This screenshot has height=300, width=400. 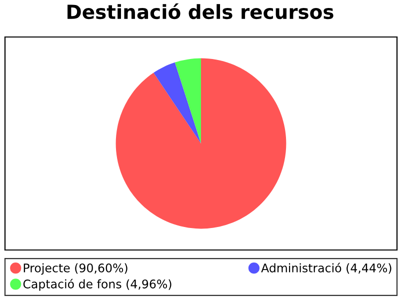 I want to click on legend-label: Captació de fons (4,96%), so click(x=97, y=284).